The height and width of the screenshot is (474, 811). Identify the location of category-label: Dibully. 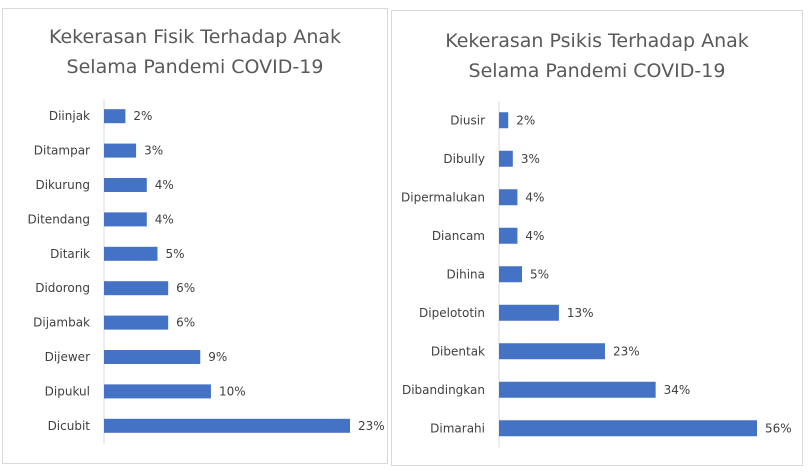
(464, 159).